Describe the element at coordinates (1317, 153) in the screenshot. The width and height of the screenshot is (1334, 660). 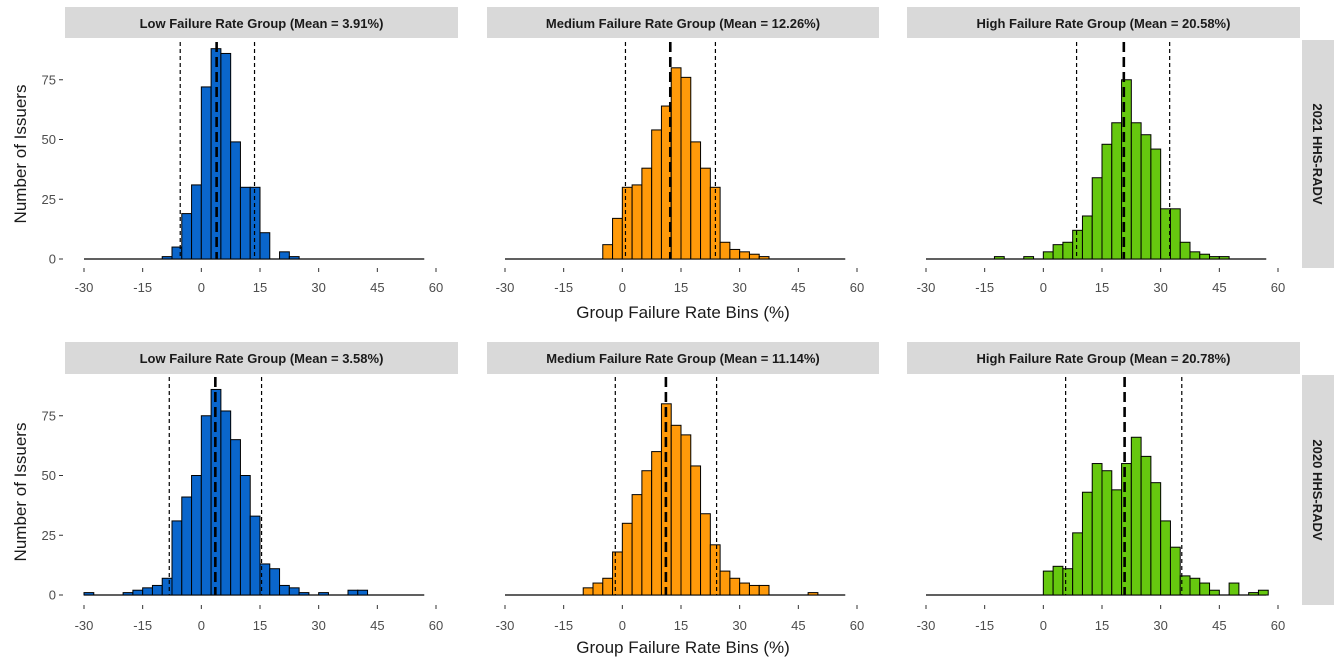
I see `row-strip-label: 2021 HHS-RADV` at that location.